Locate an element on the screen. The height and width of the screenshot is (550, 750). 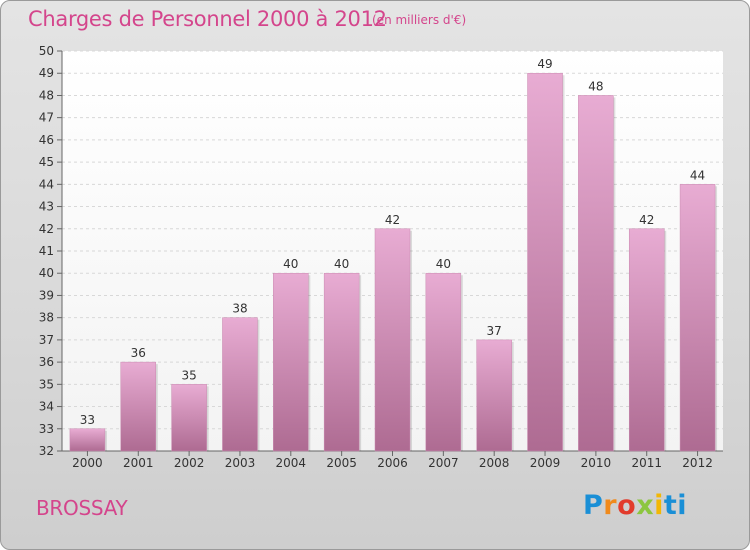
x-tick-label: 2006 is located at coordinates (392, 463).